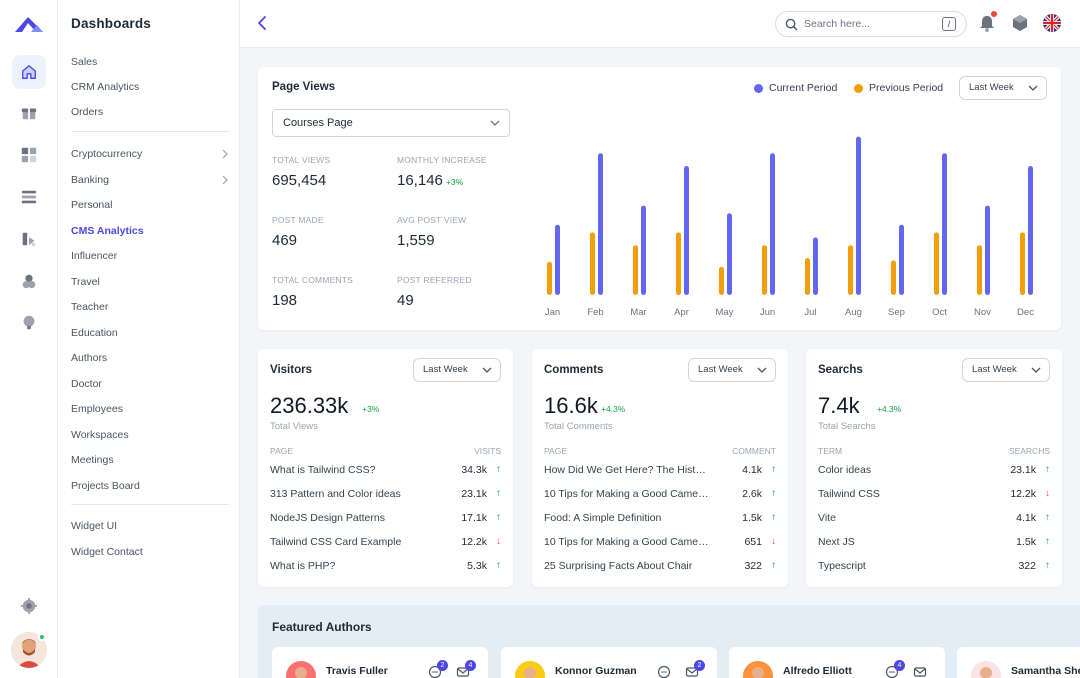 Image resolution: width=1080 pixels, height=678 pixels. What do you see at coordinates (994, 14) in the screenshot?
I see `notification-dot` at bounding box center [994, 14].